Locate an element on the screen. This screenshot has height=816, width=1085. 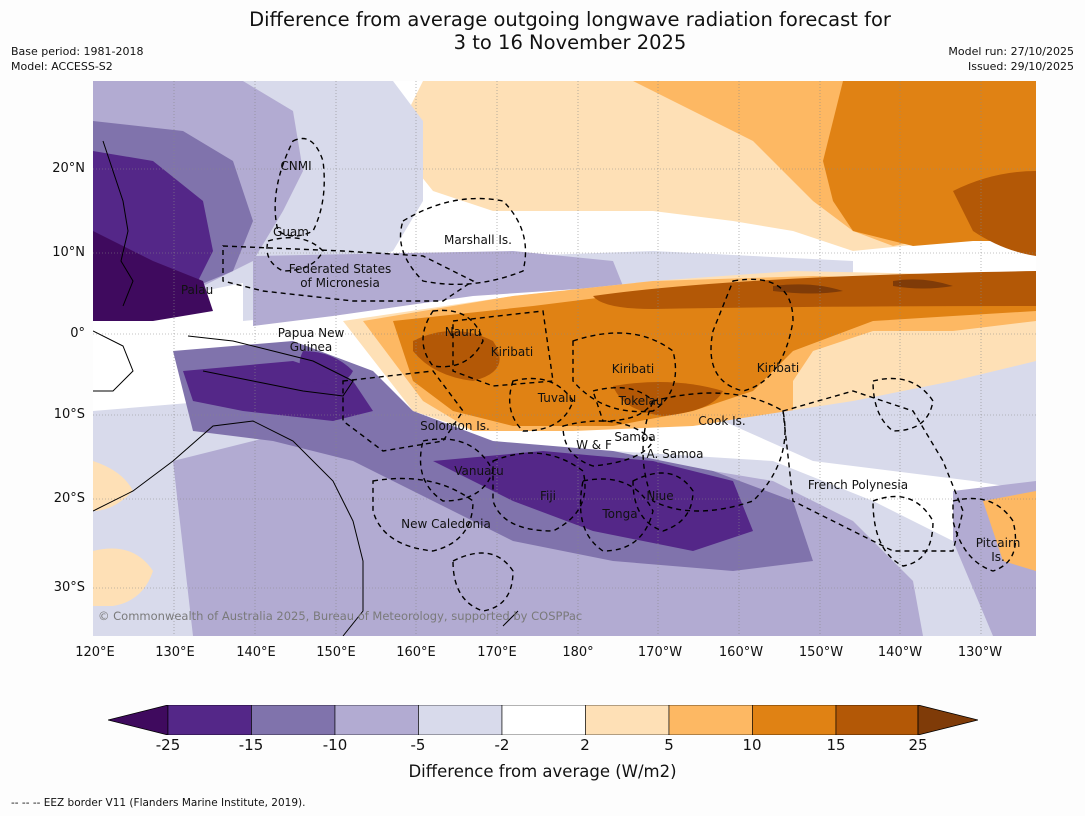
eez-vanuatu is located at coordinates (456, 470).